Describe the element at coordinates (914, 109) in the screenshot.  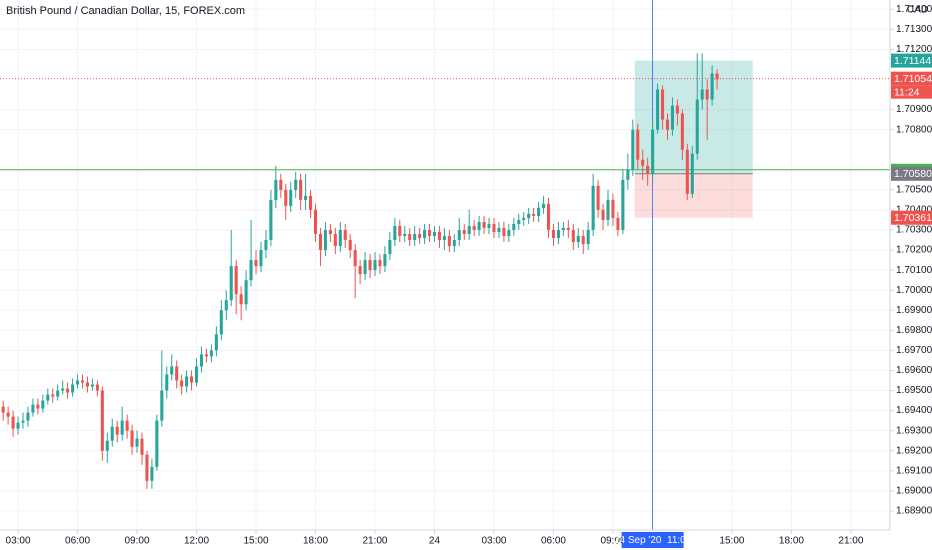
I see `y-tick-label: 1.70900` at that location.